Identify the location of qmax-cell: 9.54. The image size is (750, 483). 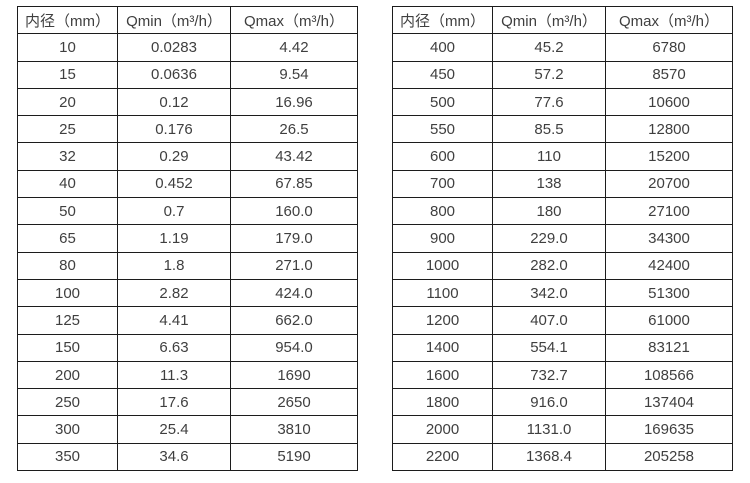
(294, 74).